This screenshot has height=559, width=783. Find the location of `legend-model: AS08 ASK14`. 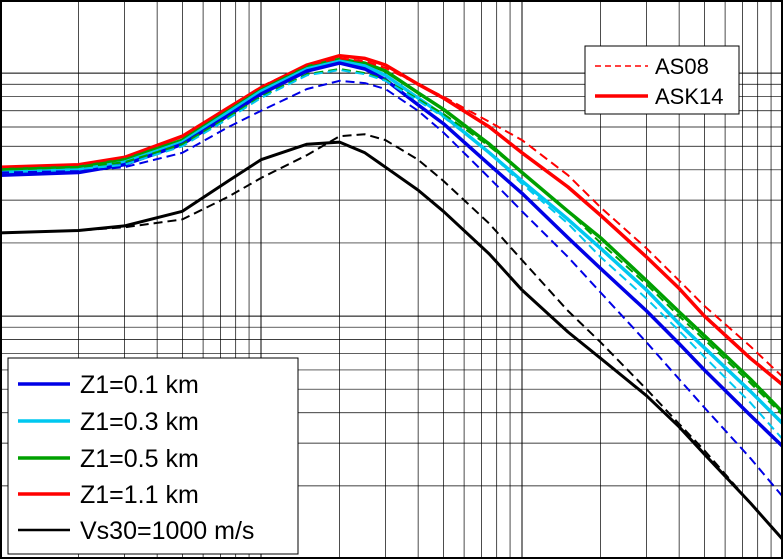

legend-model: AS08 ASK14 is located at coordinates (662, 80).